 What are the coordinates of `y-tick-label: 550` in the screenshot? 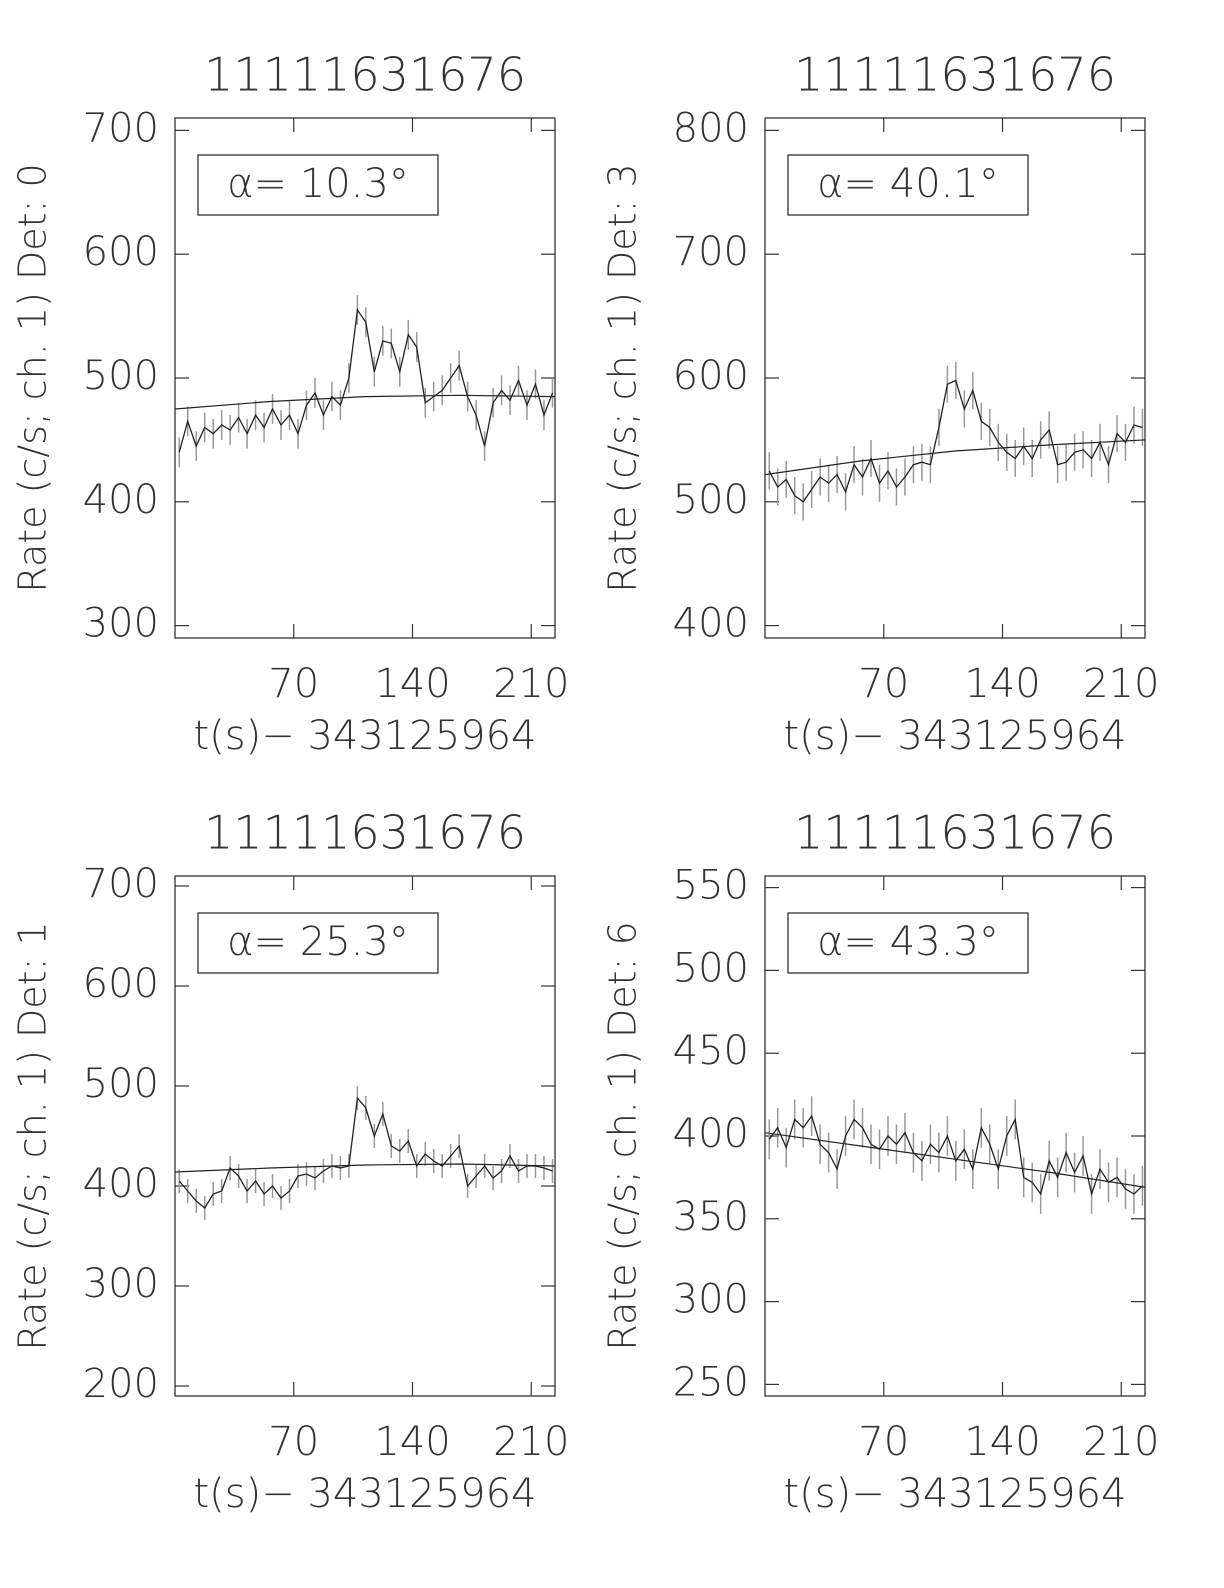 It's located at (711, 886).